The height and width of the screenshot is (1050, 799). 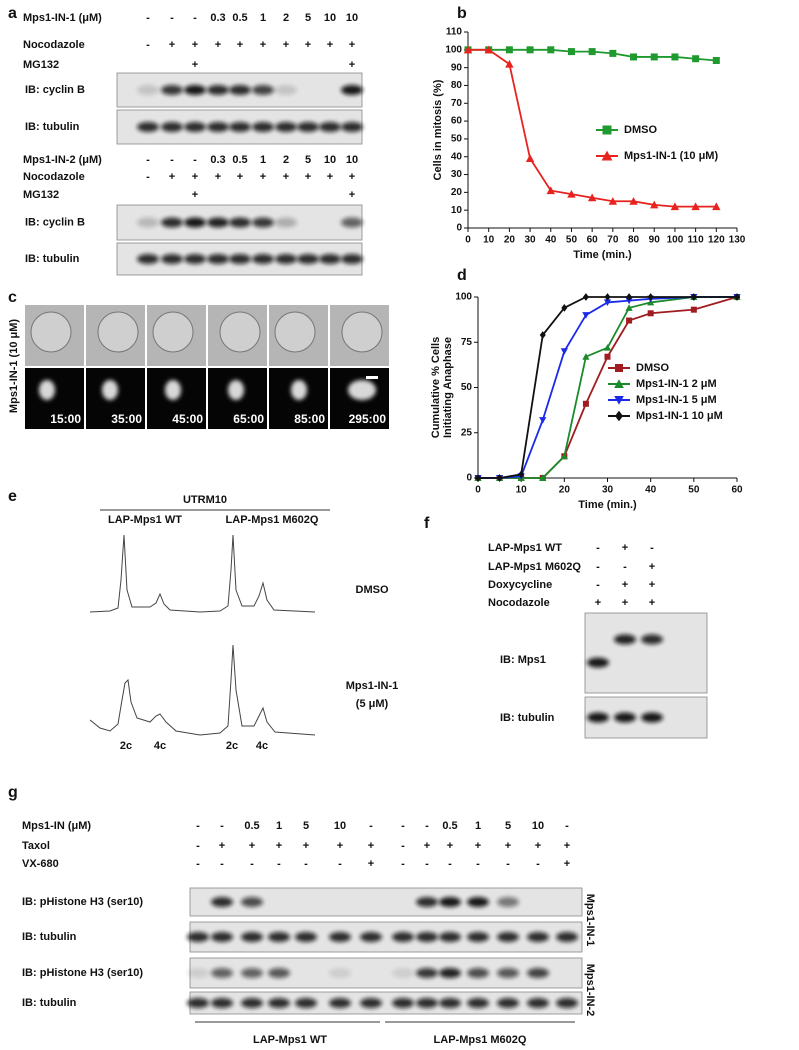 What do you see at coordinates (634, 240) in the screenshot?
I see `x-tick-label: 80` at bounding box center [634, 240].